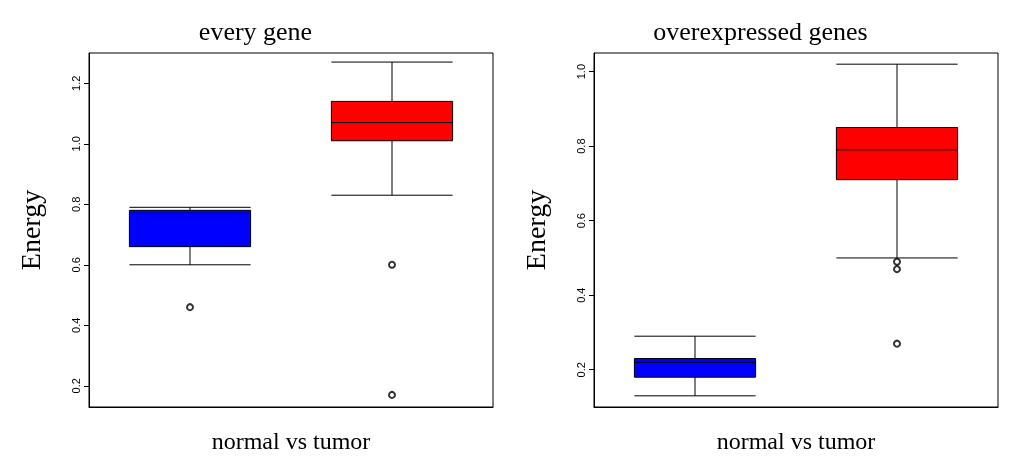  I want to click on y-tick-label: 1.2, so click(75, 83).